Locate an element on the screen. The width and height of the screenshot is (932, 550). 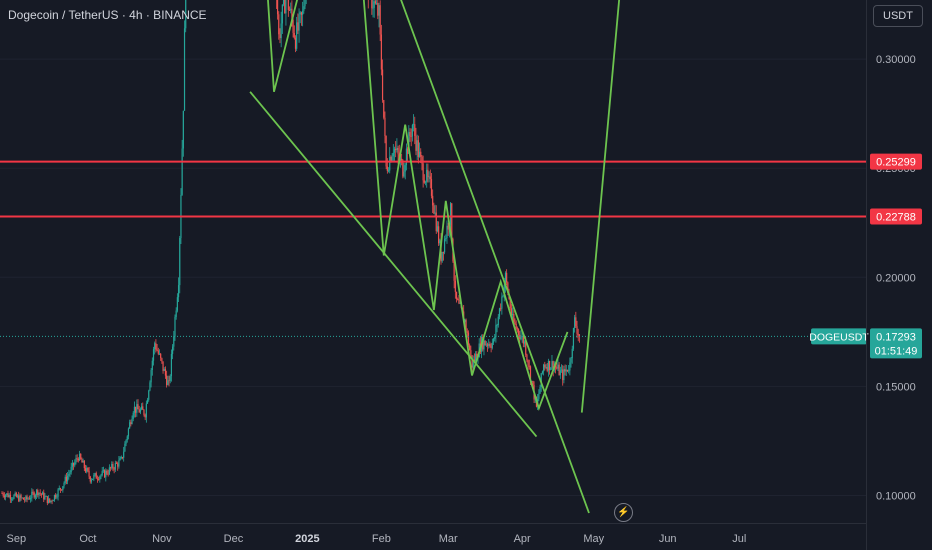
x-tick-label: 2025 is located at coordinates (307, 539).